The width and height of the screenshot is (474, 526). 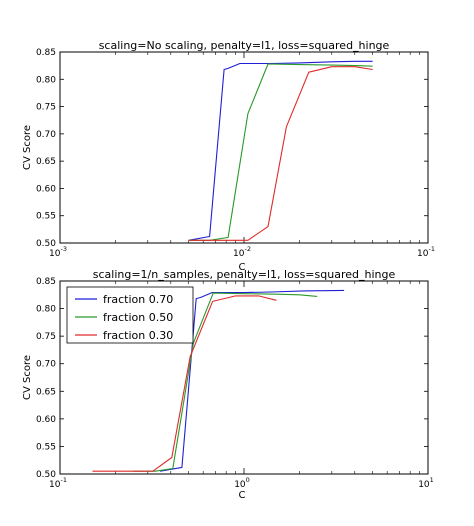 I want to click on x-tick-label: 10¹, so click(x=426, y=483).